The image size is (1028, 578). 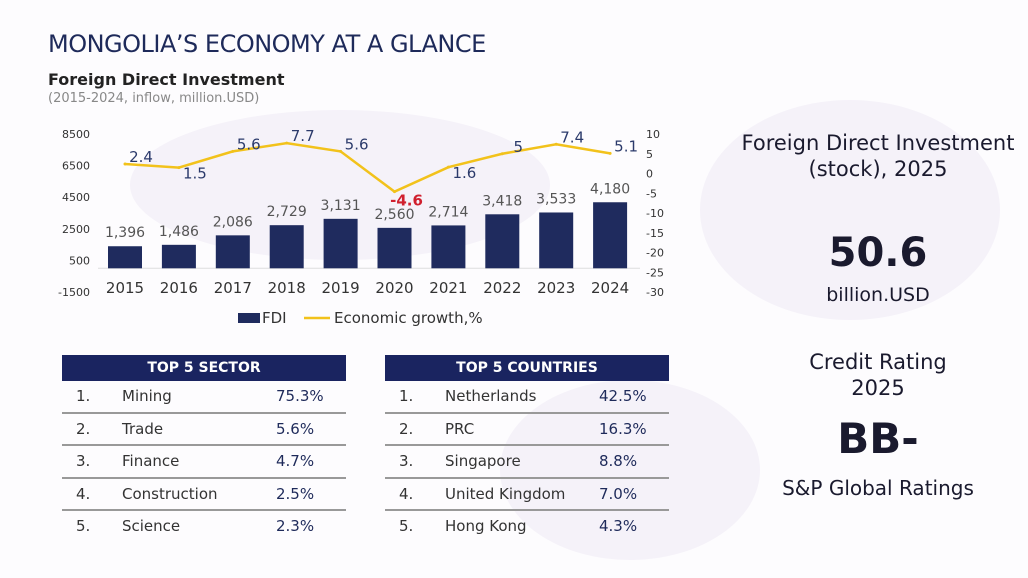 I want to click on fdi-stock-value: 50.6, so click(x=878, y=253).